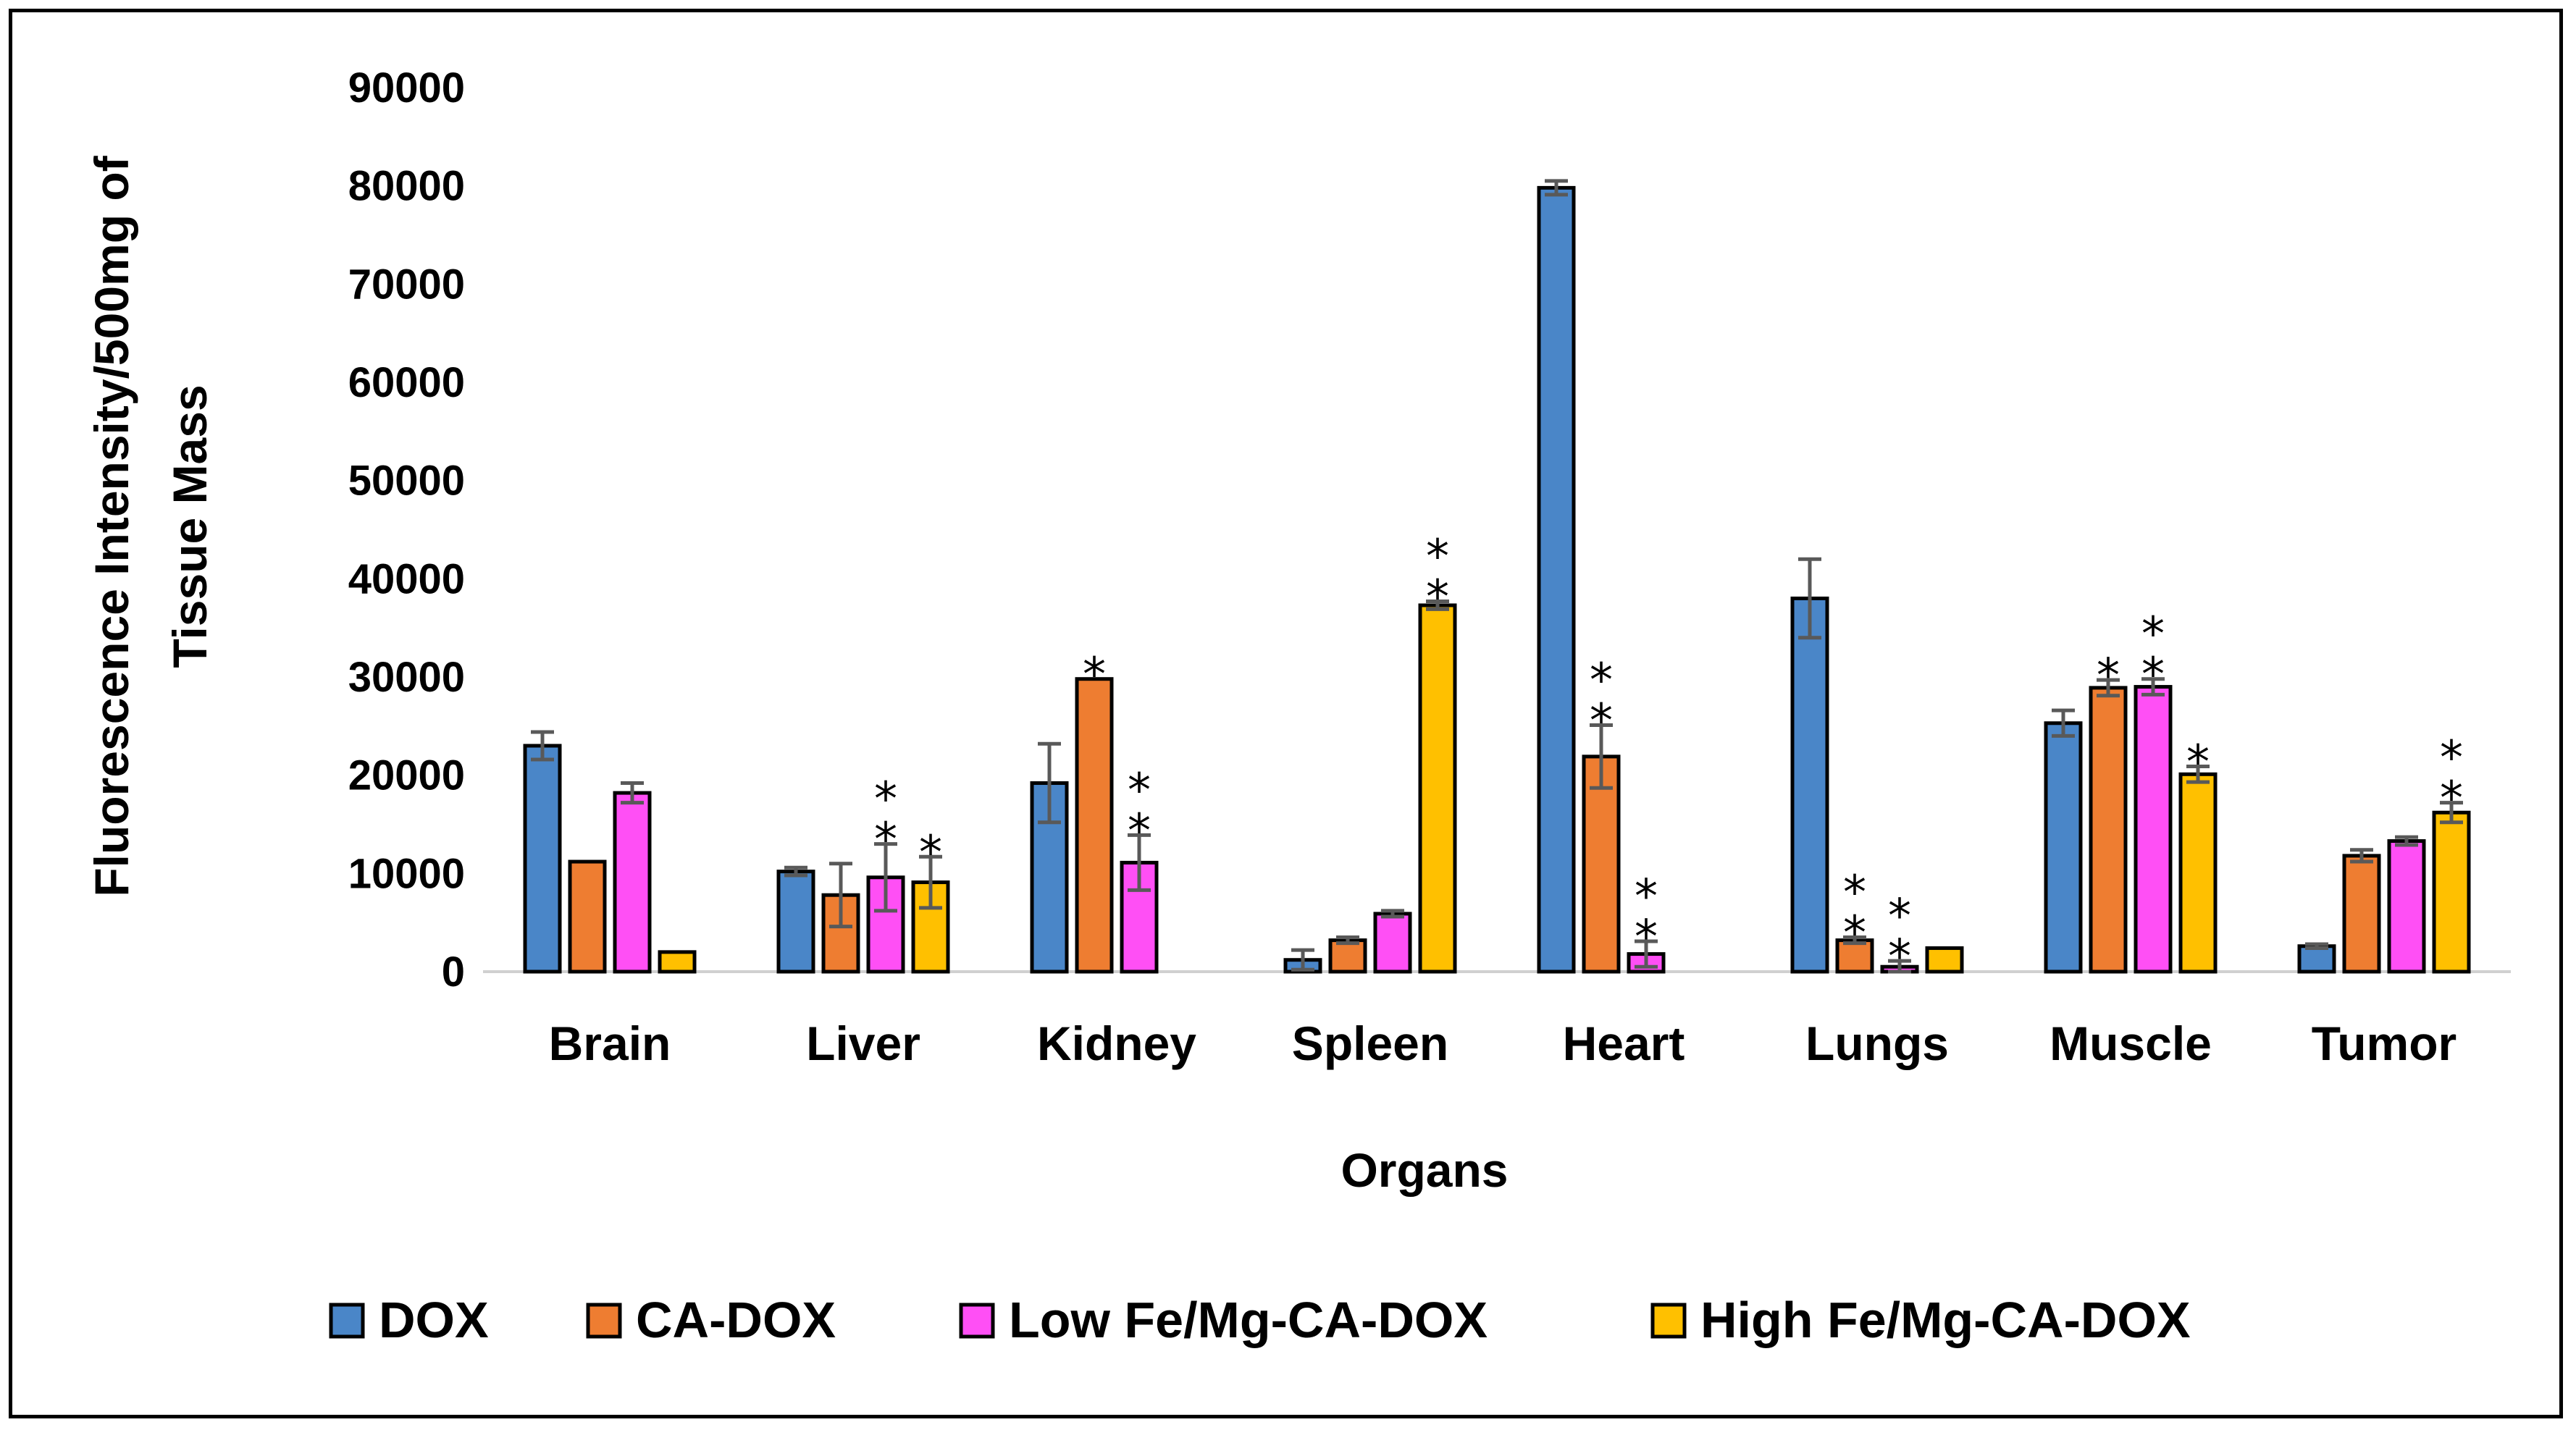 The width and height of the screenshot is (2576, 1430). Describe the element at coordinates (406, 481) in the screenshot. I see `y-tick-label: 50000` at that location.